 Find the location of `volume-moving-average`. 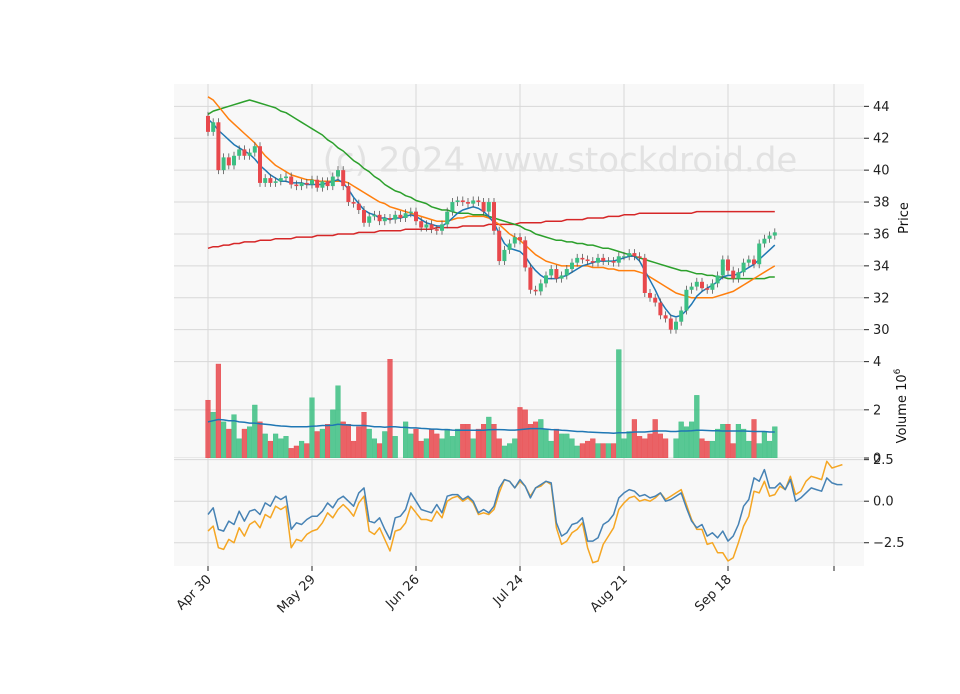

volume-moving-average is located at coordinates (491, 426).